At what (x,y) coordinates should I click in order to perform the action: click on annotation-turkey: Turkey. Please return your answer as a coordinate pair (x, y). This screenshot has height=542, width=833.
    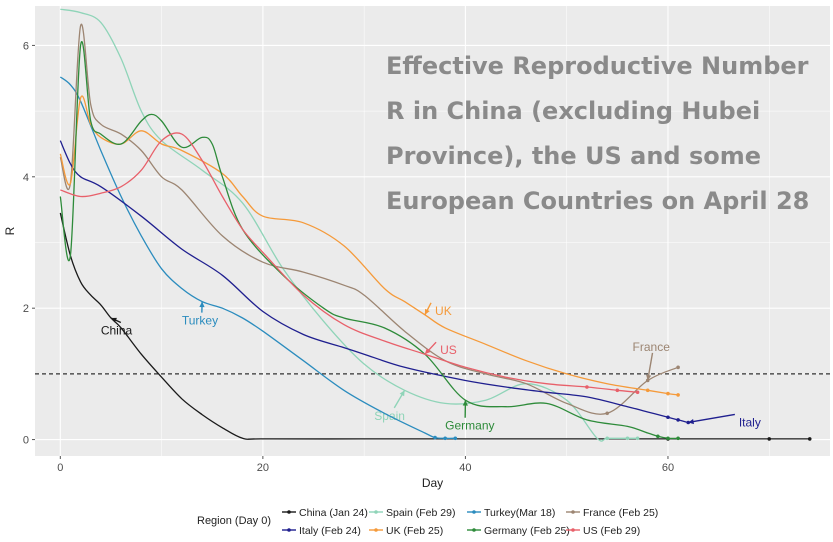
    Looking at the image, I should click on (200, 321).